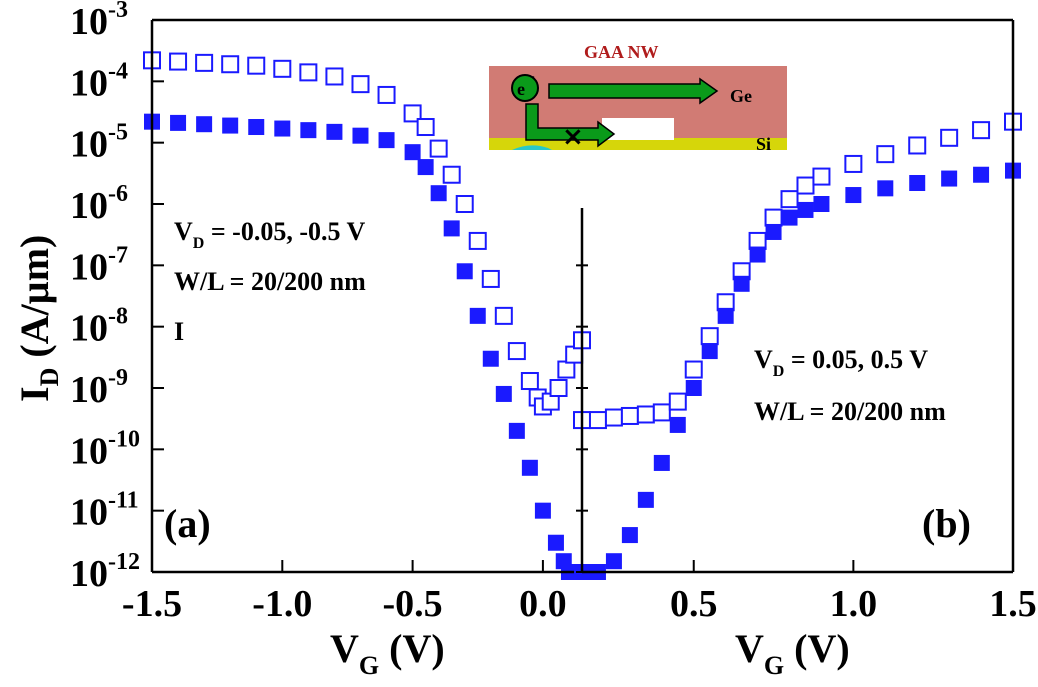 Image resolution: width=1038 pixels, height=687 pixels. I want to click on inset-oxide-blob, so click(532, 147).